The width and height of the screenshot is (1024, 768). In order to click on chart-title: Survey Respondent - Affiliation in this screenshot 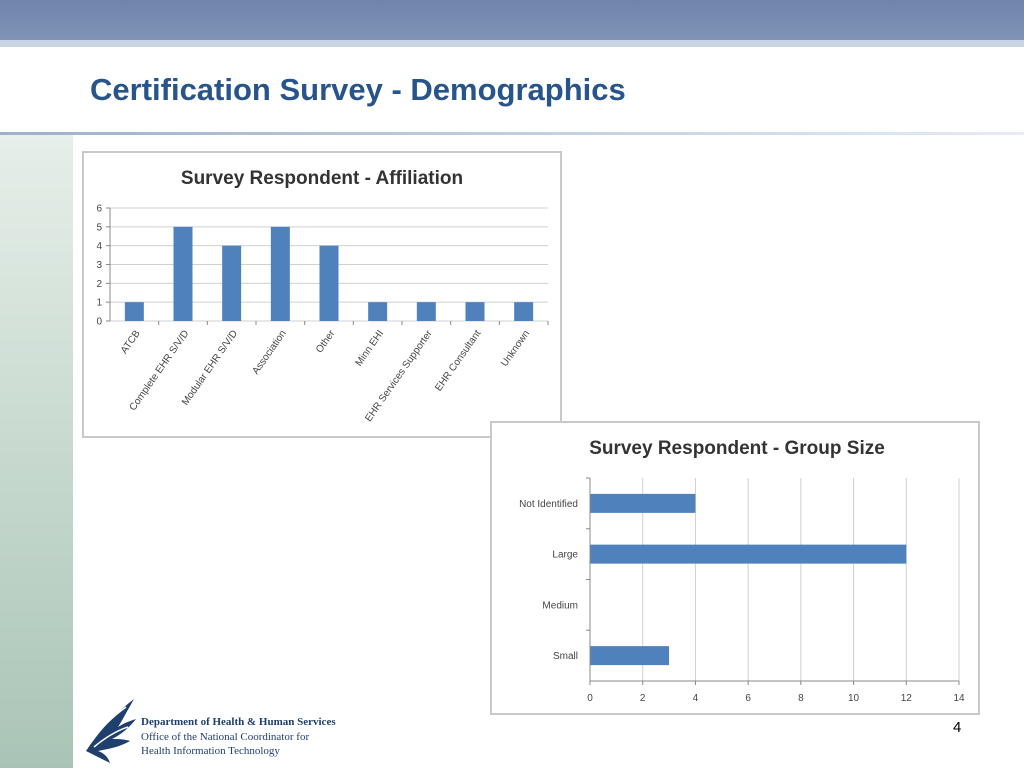, I will do `click(322, 178)`.